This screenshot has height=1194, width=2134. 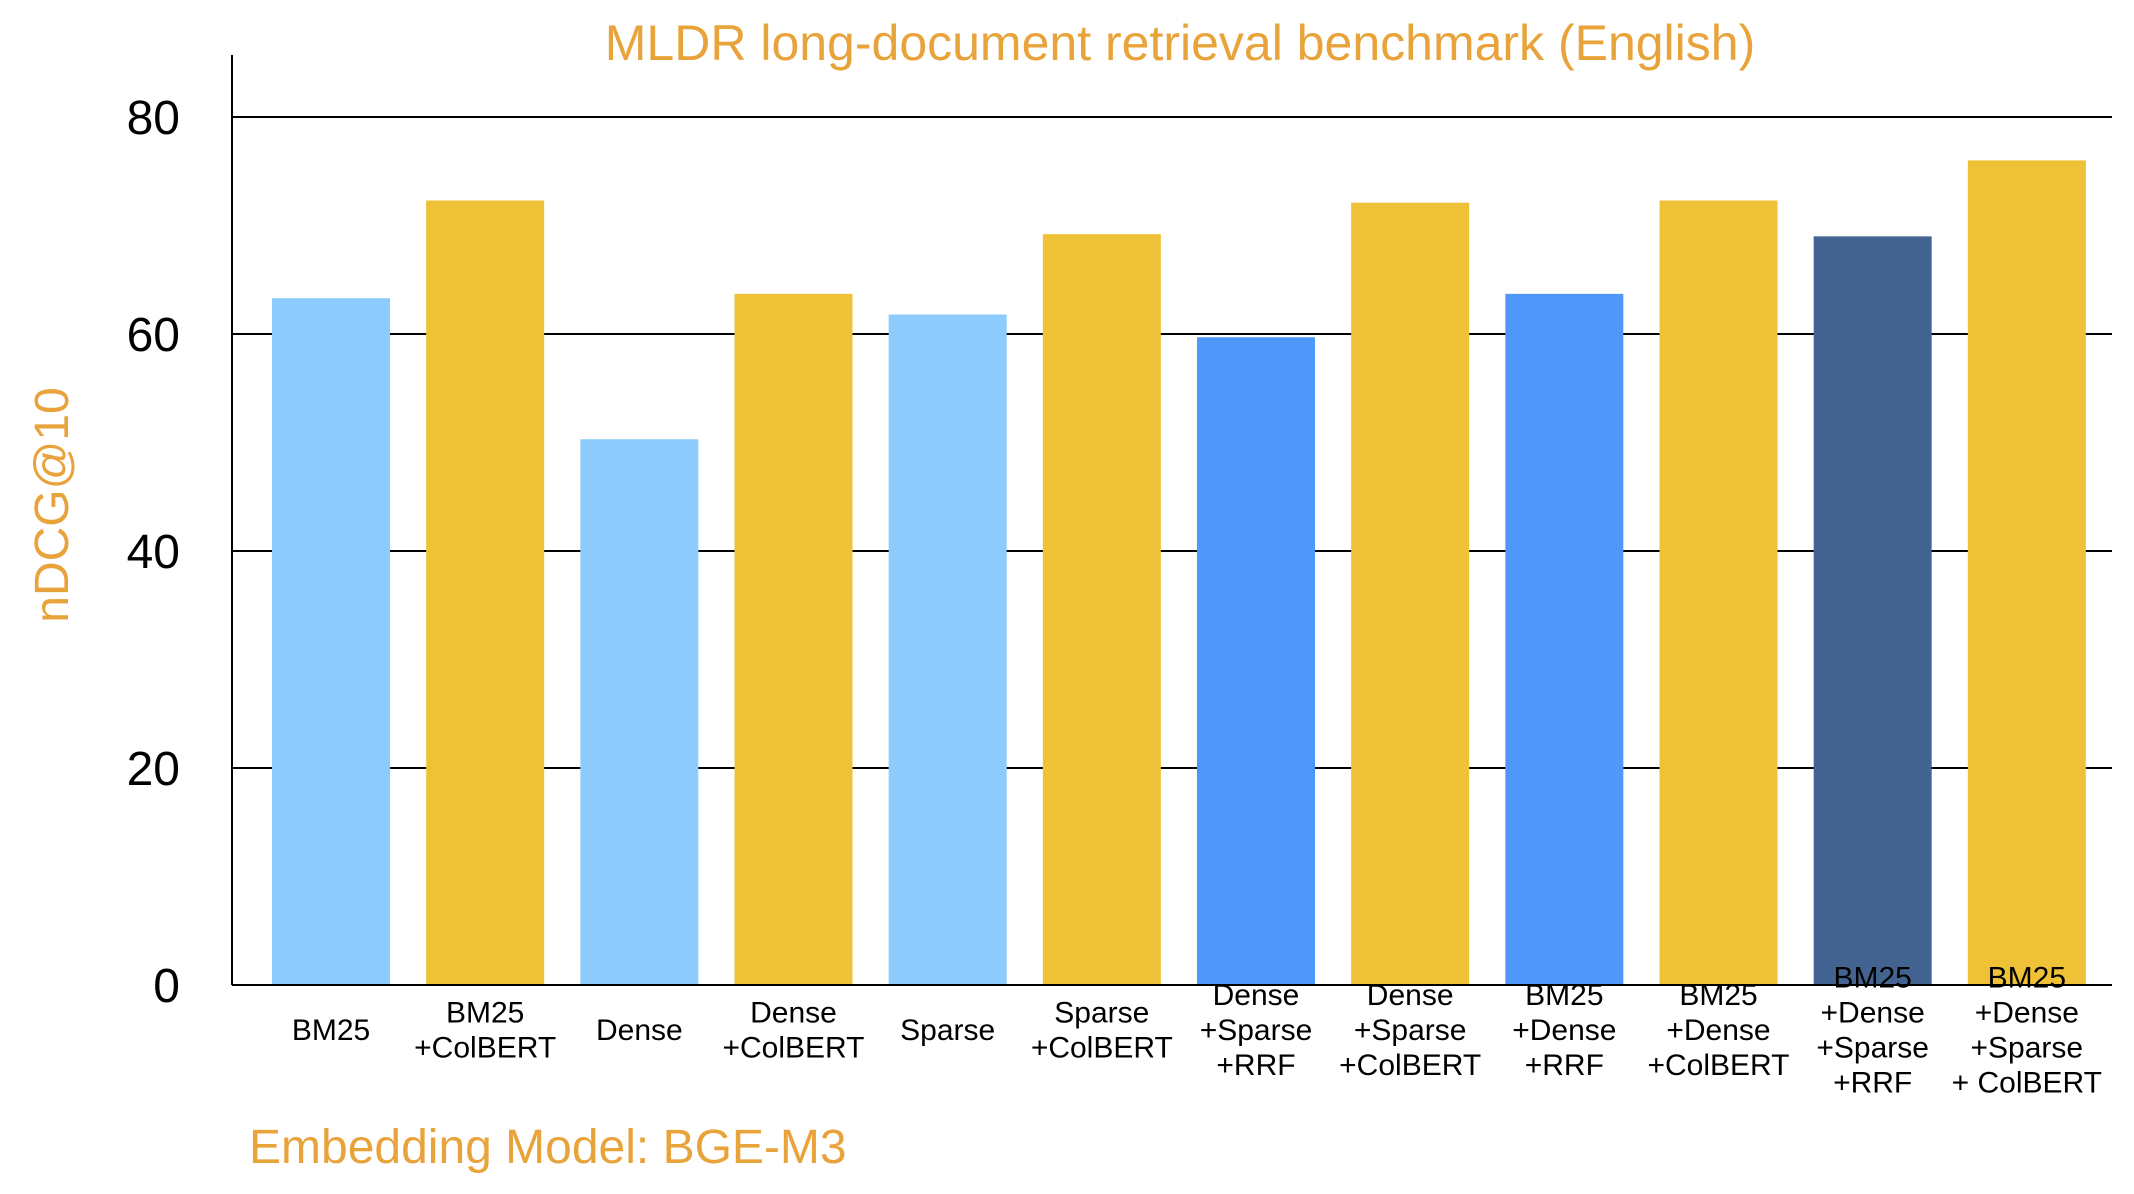 I want to click on x-tick-label: BM25, so click(x=331, y=1030).